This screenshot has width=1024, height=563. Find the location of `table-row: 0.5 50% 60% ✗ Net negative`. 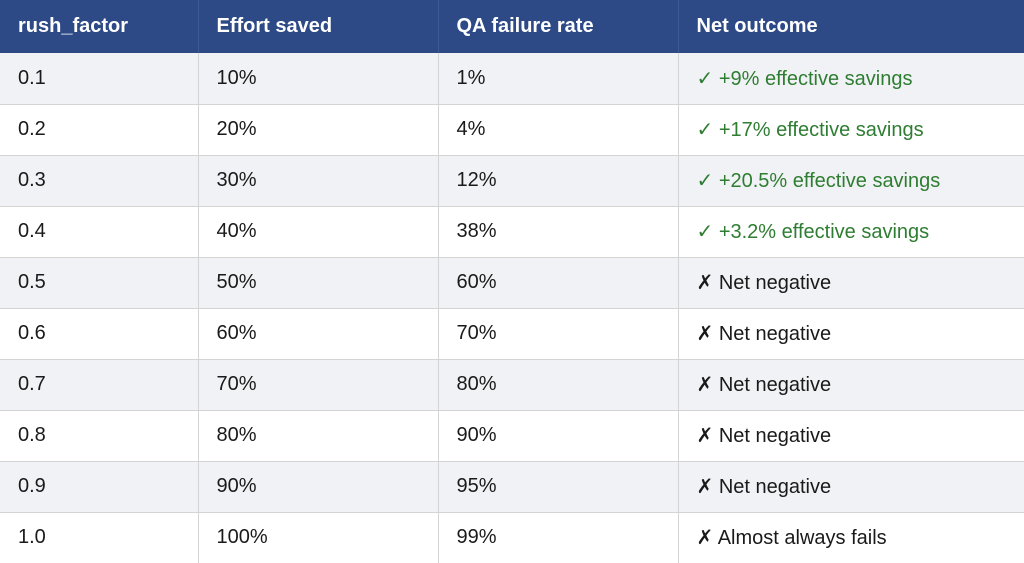

table-row: 0.5 50% 60% ✗ Net negative is located at coordinates (512, 283).